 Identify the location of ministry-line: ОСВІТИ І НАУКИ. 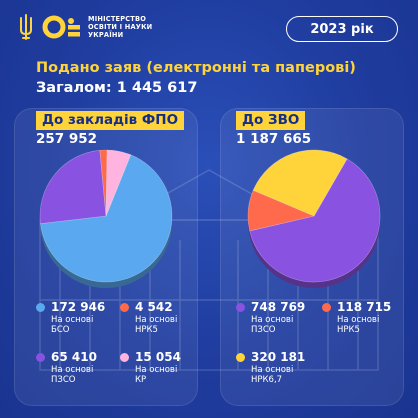
(120, 27).